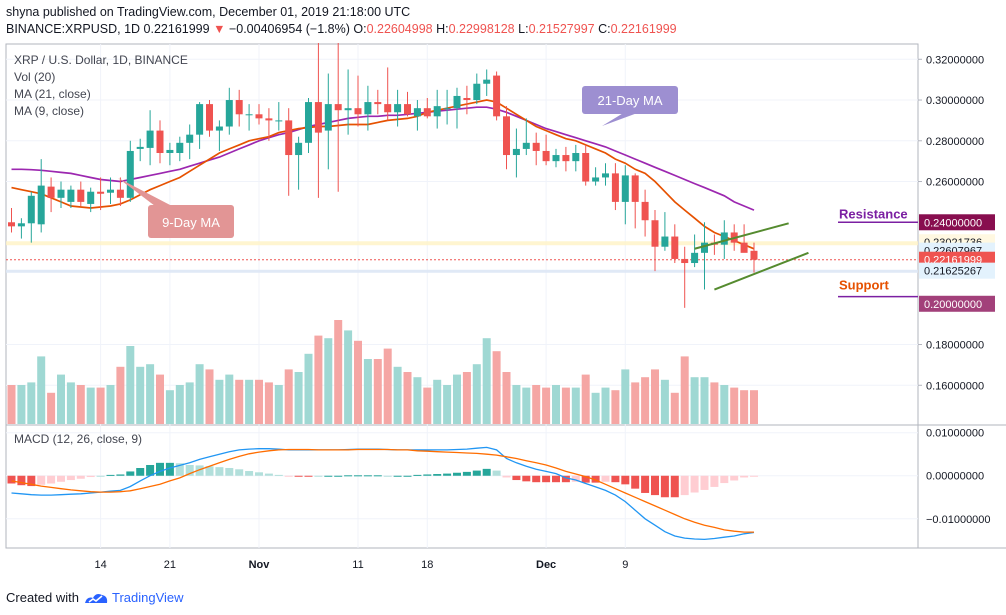 The width and height of the screenshot is (1006, 615). Describe the element at coordinates (958, 520) in the screenshot. I see `macd-tick-label: −0.01000000` at that location.